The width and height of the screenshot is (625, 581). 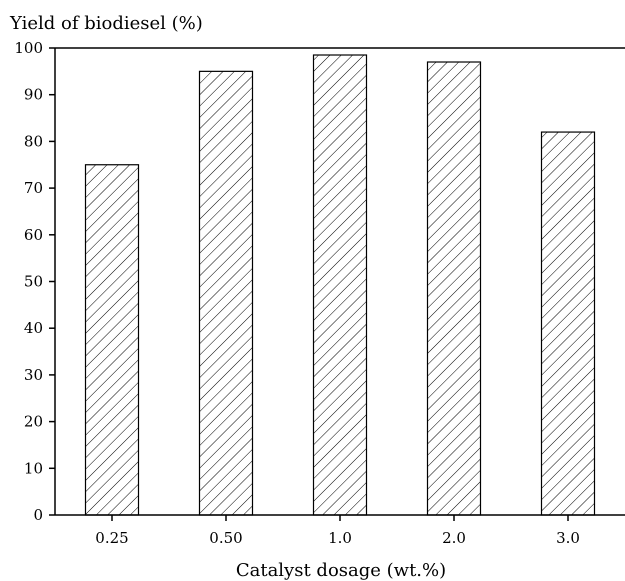 I want to click on y-tick-label: 40, so click(x=33, y=328).